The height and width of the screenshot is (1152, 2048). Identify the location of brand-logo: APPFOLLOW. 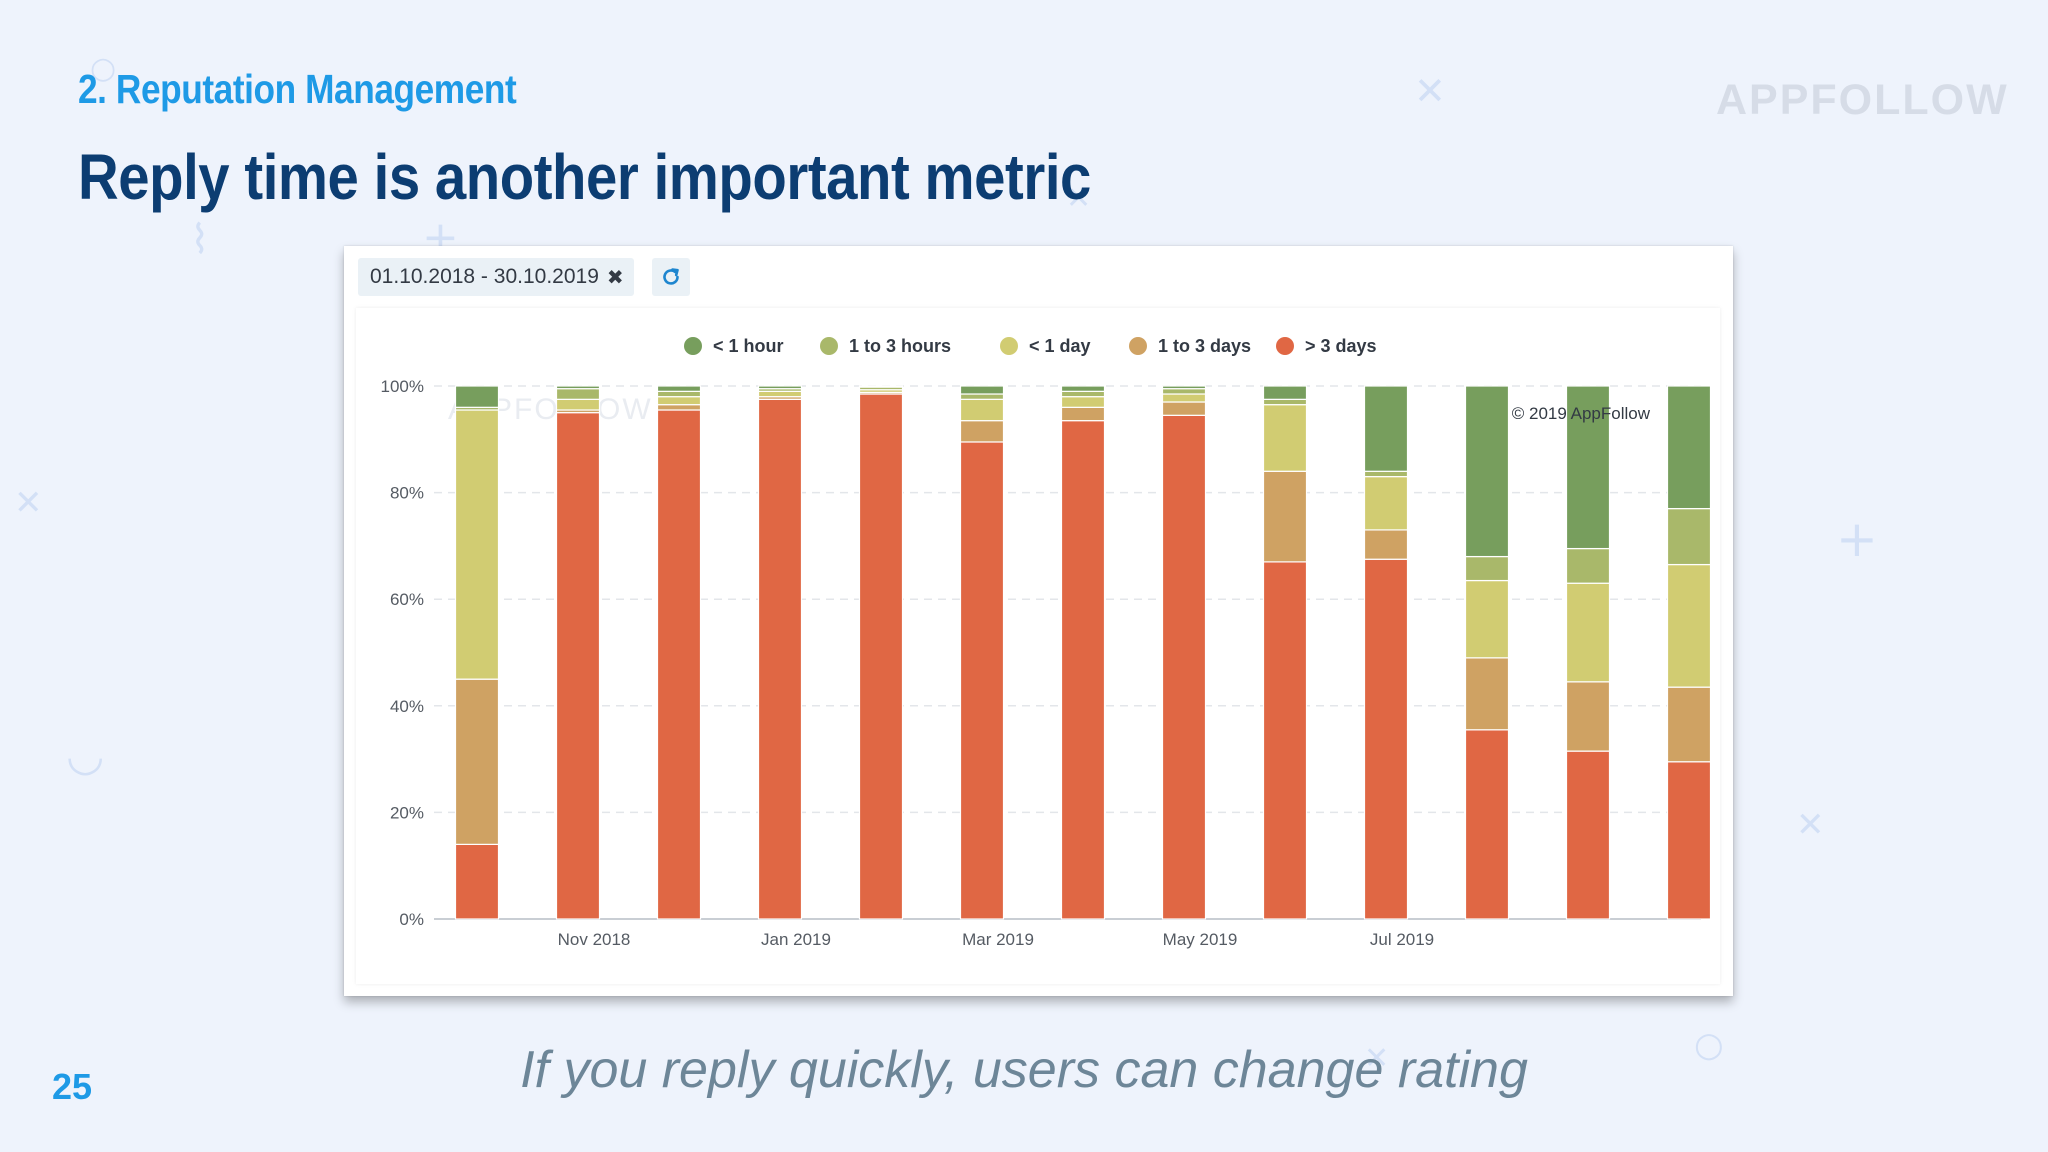
(1862, 100).